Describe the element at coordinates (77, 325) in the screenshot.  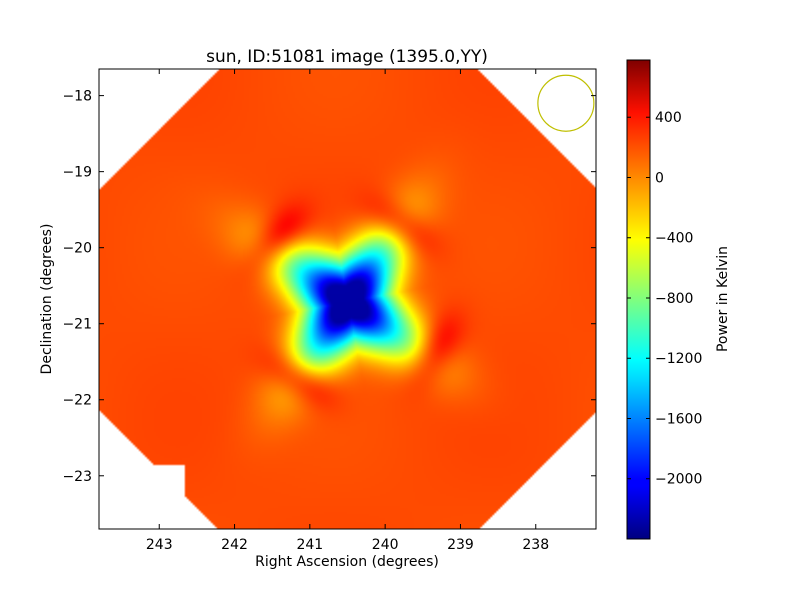
I see `y-tick-label: −21` at that location.